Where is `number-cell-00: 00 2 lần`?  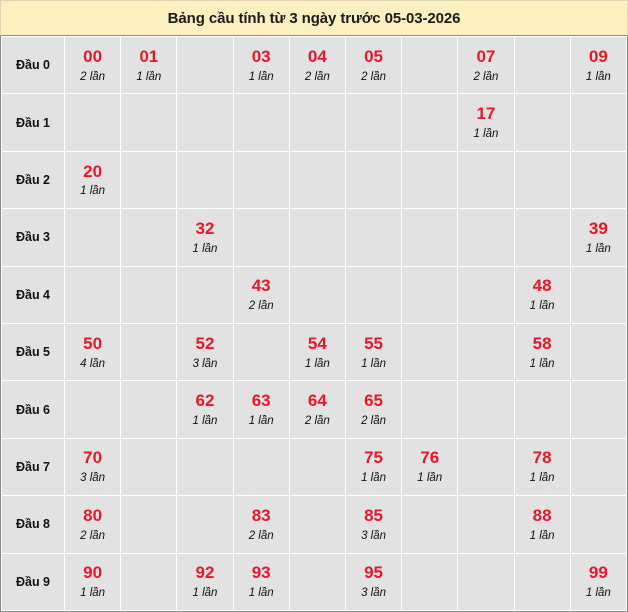
number-cell-00: 00 2 lần is located at coordinates (92, 65).